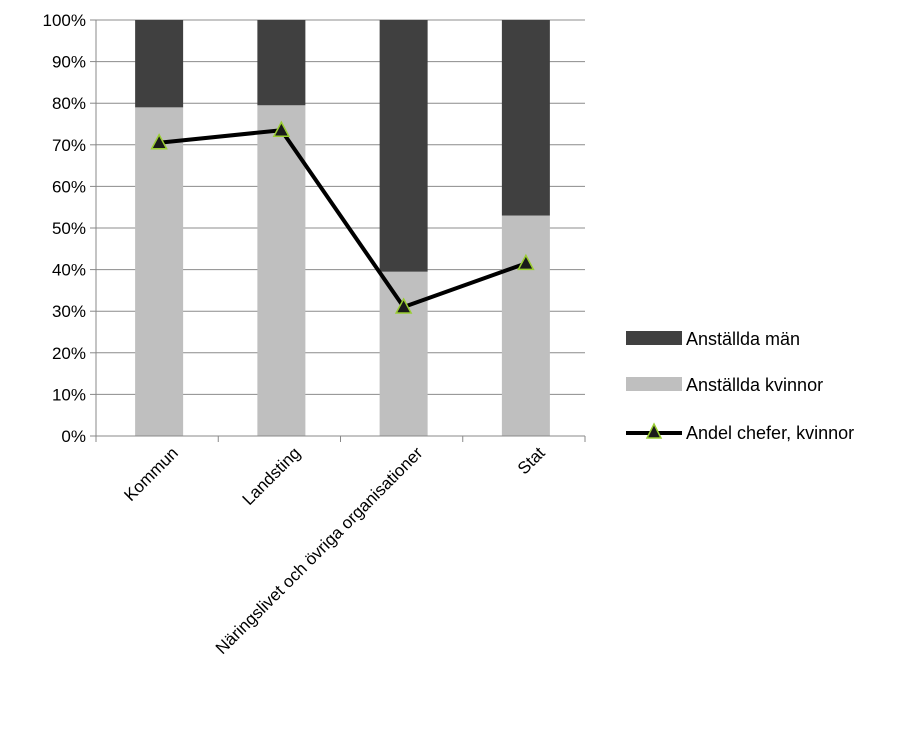 The image size is (922, 755). I want to click on y-tick-label: 40%, so click(69, 270).